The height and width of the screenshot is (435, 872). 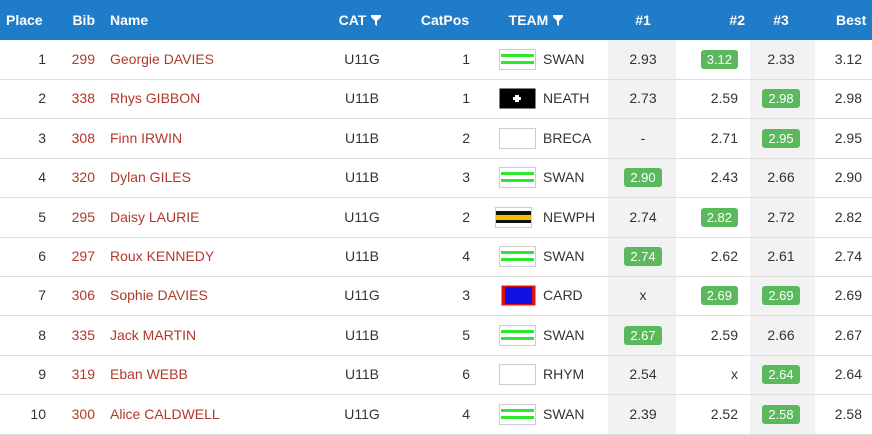 I want to click on header-catpos: CatPos, so click(x=445, y=20).